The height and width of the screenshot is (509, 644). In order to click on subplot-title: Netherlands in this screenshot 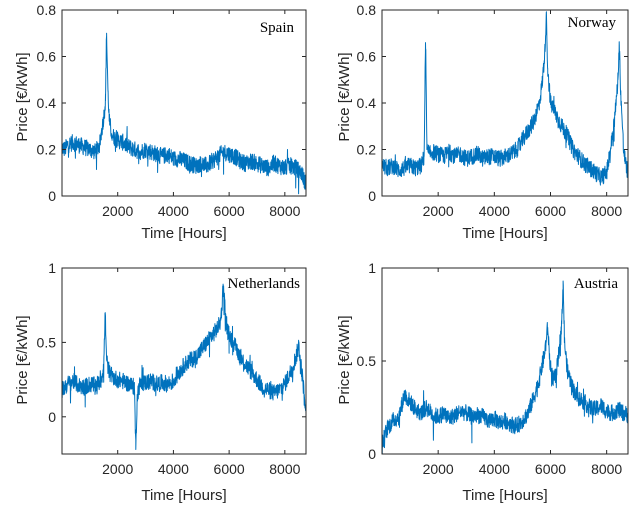, I will do `click(264, 284)`.